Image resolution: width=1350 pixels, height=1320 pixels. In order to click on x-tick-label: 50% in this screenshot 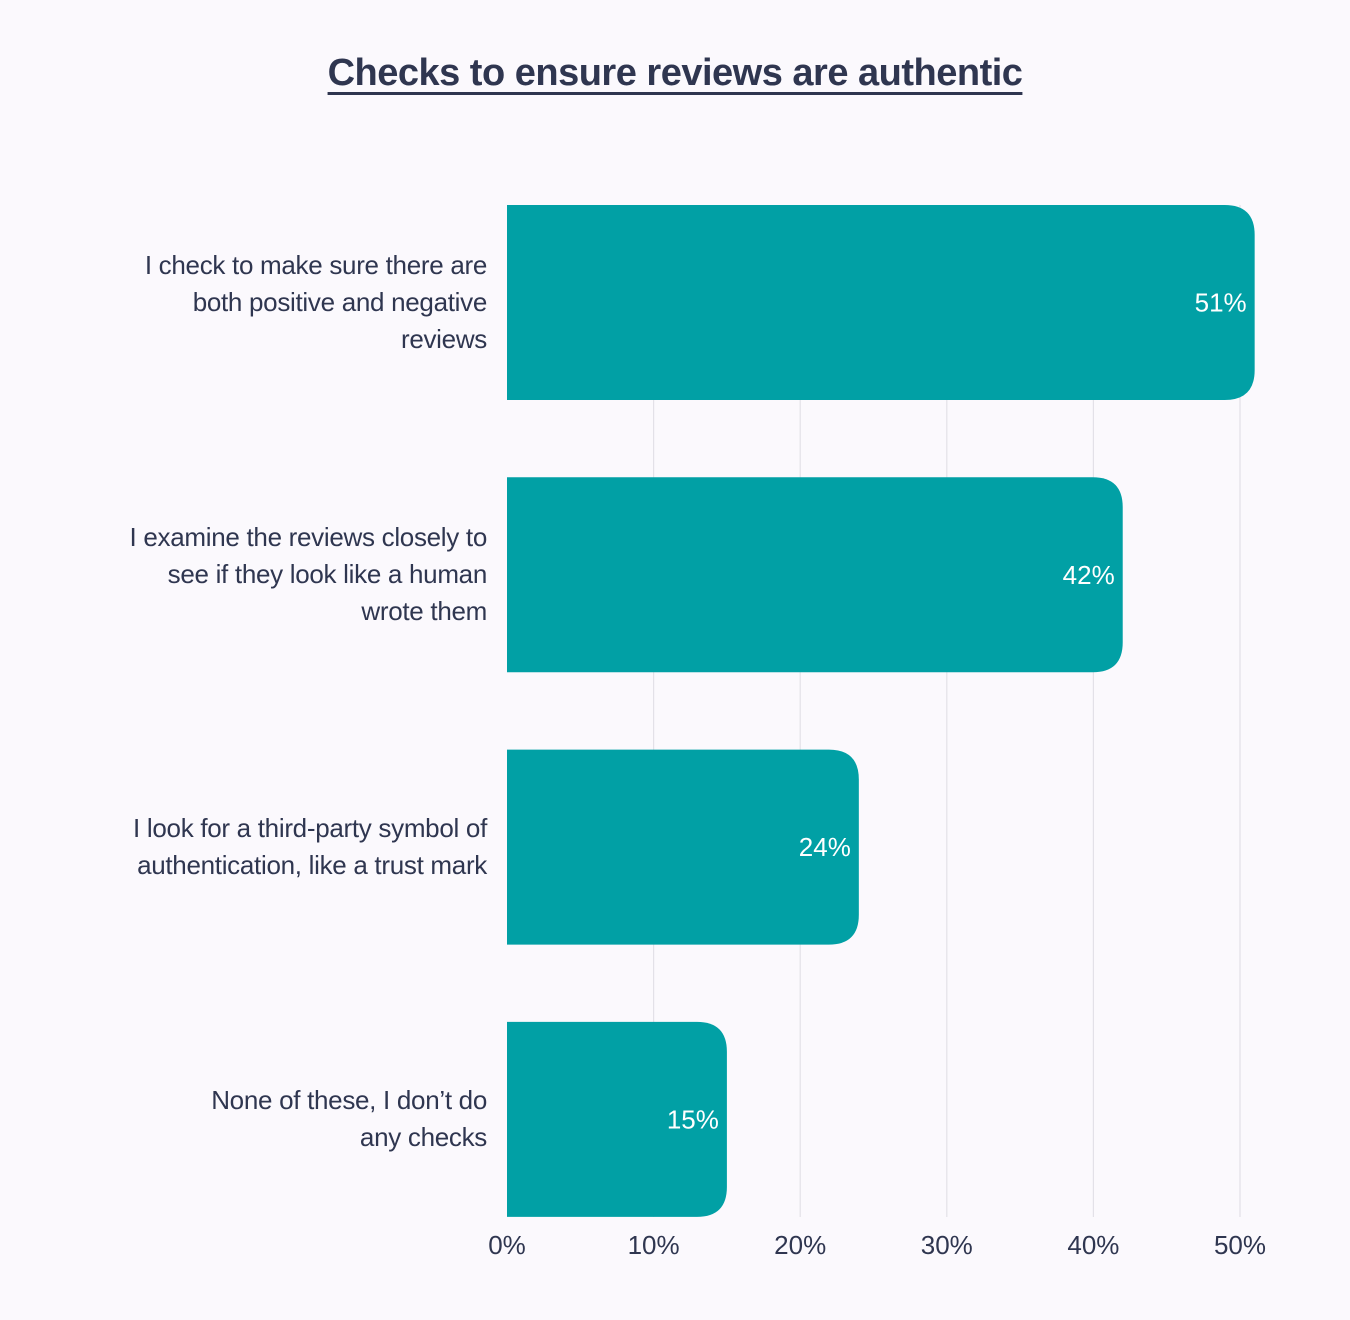, I will do `click(1240, 1245)`.